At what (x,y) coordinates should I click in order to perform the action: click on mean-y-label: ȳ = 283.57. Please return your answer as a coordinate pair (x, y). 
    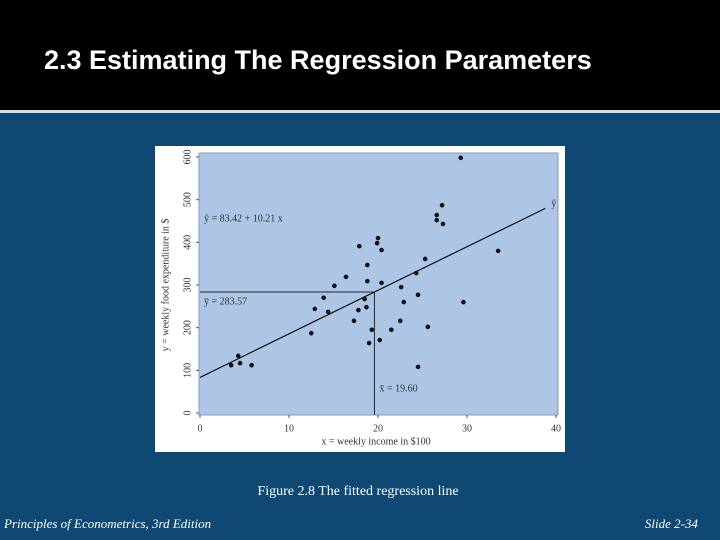
    Looking at the image, I should click on (225, 301).